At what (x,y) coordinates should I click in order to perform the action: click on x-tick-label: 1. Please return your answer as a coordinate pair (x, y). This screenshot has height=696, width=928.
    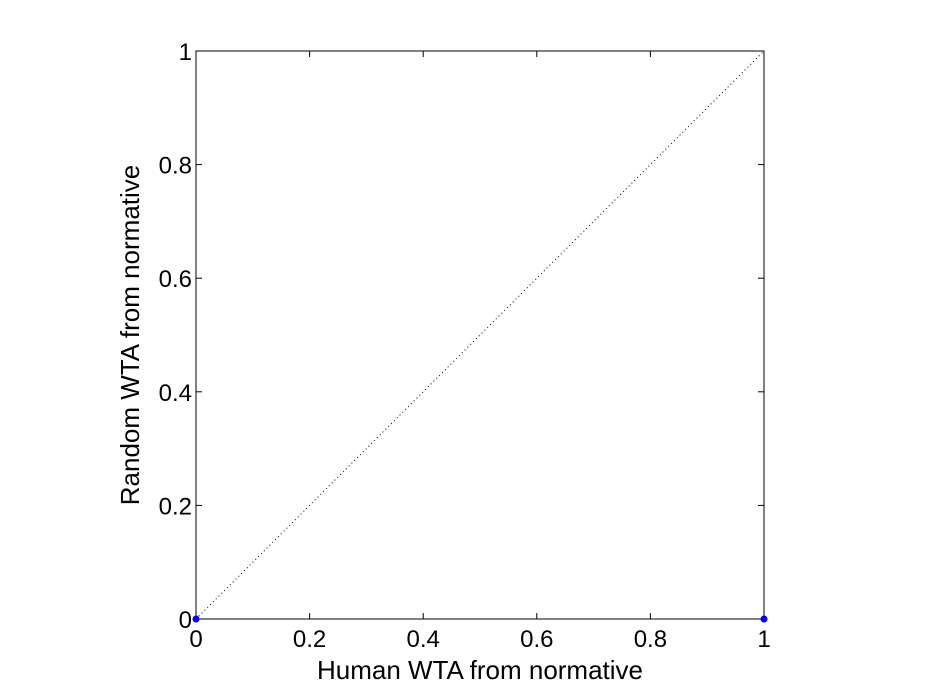
    Looking at the image, I should click on (763, 639).